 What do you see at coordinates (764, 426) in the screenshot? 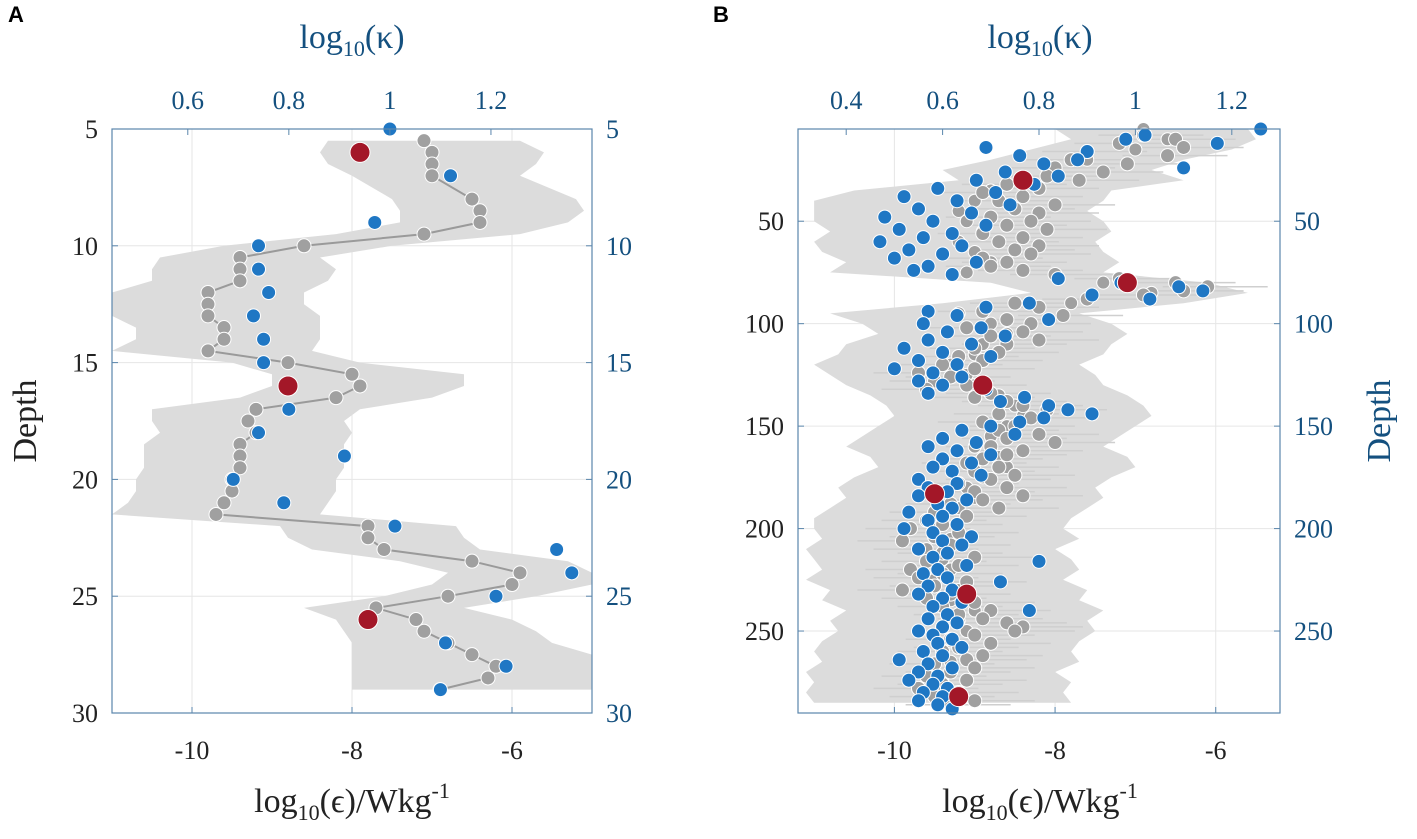
I see `y-tick-label-left: 150` at bounding box center [764, 426].